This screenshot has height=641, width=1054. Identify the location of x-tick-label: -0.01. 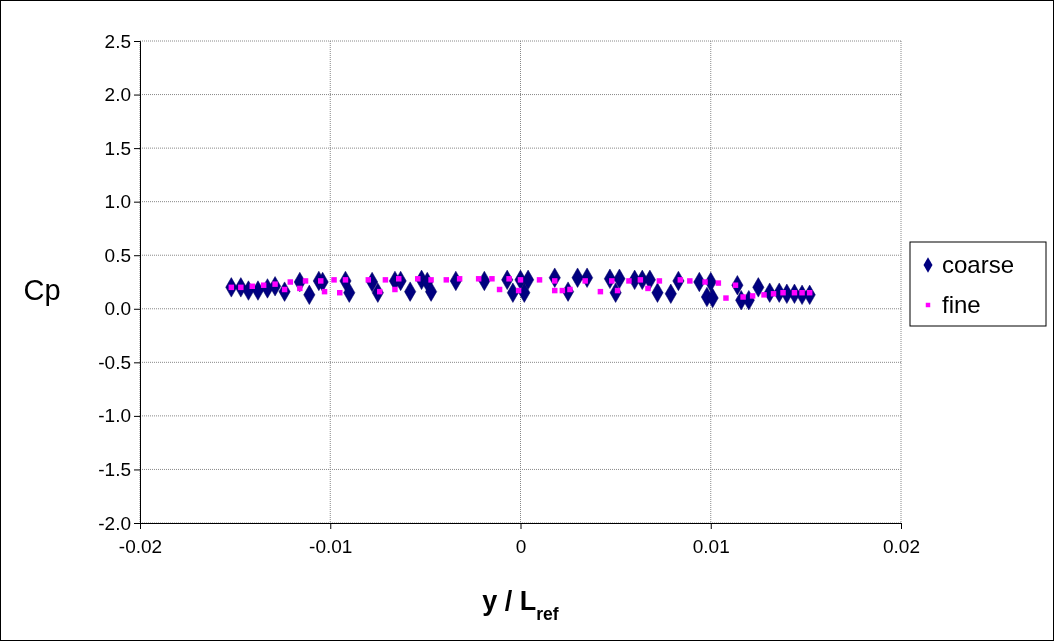
(331, 546).